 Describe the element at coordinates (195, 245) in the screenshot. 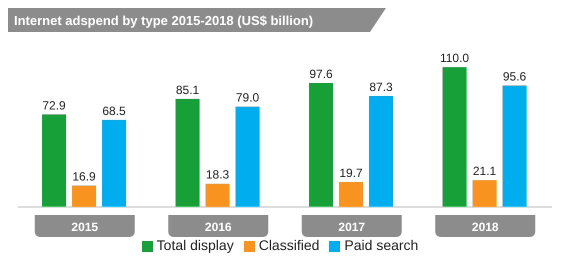

I see `legend-label: Total display` at that location.